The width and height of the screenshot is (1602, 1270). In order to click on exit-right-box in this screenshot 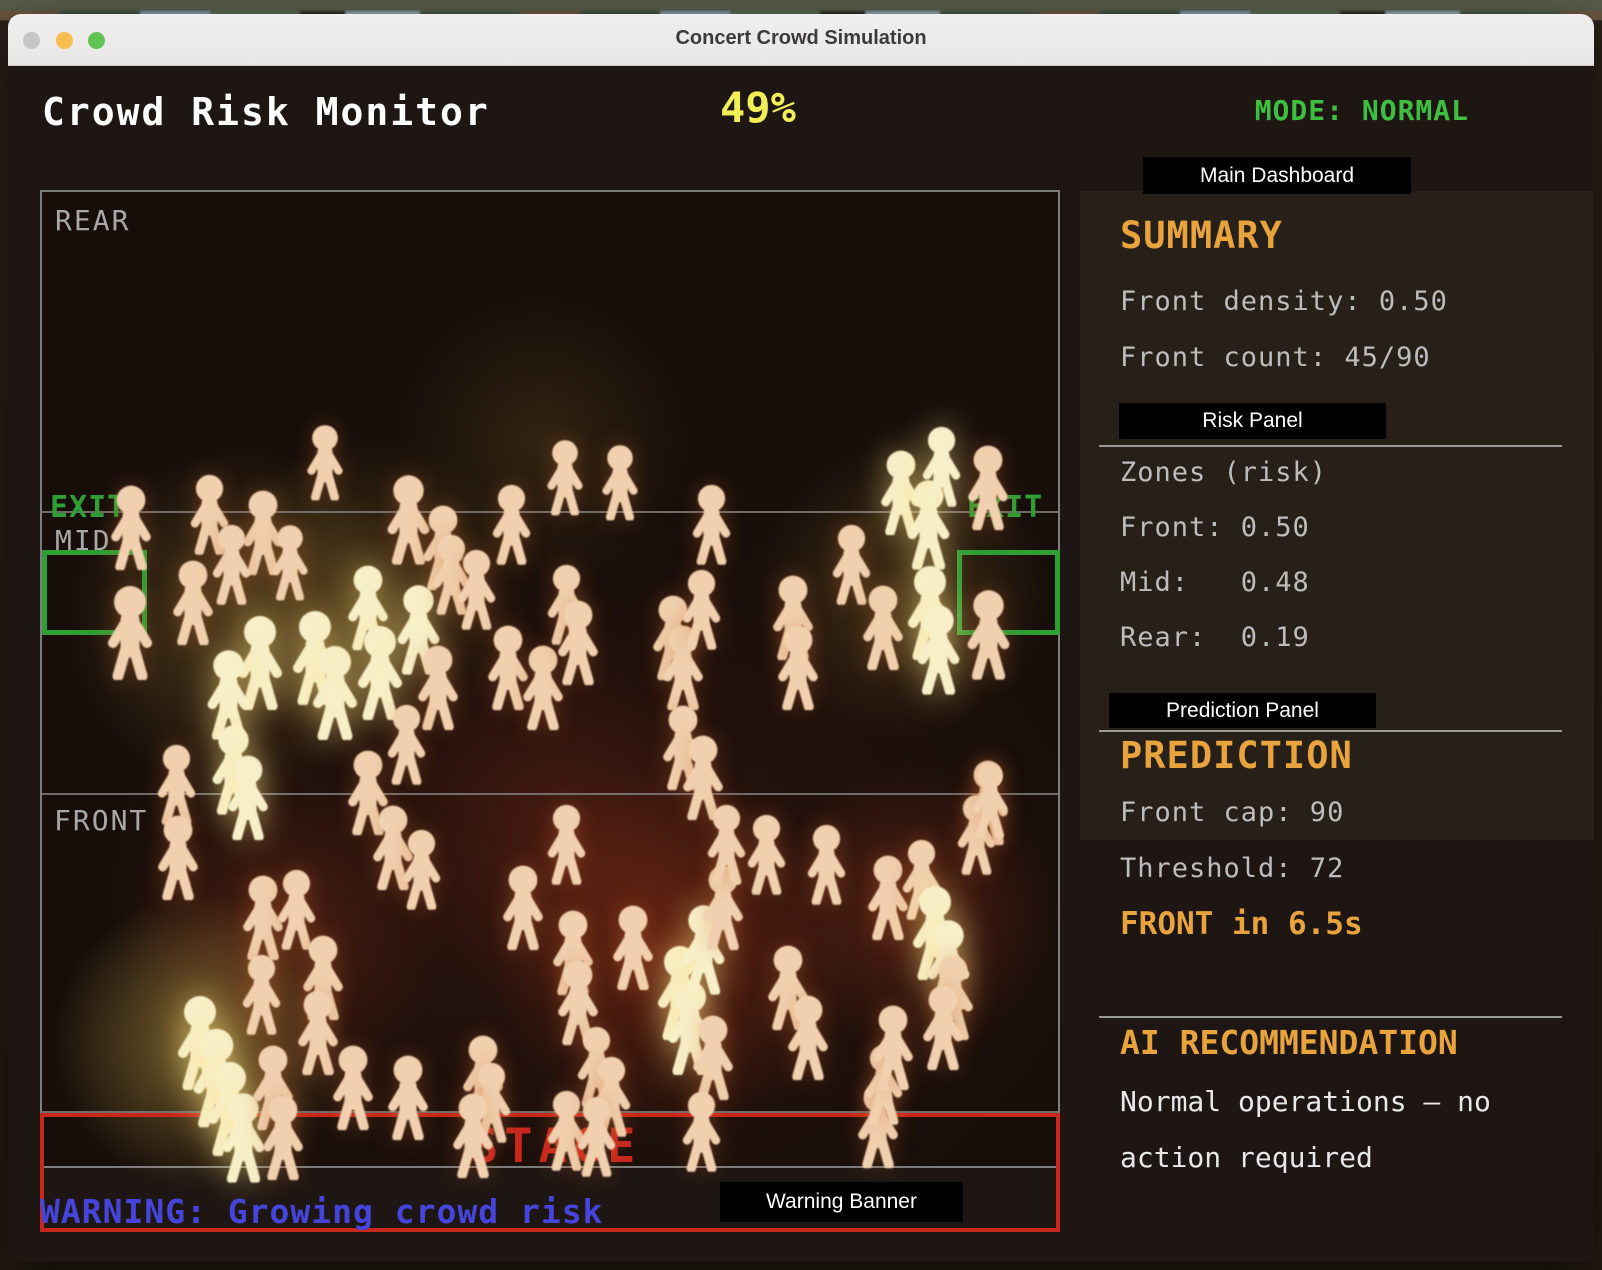, I will do `click(1008, 592)`.